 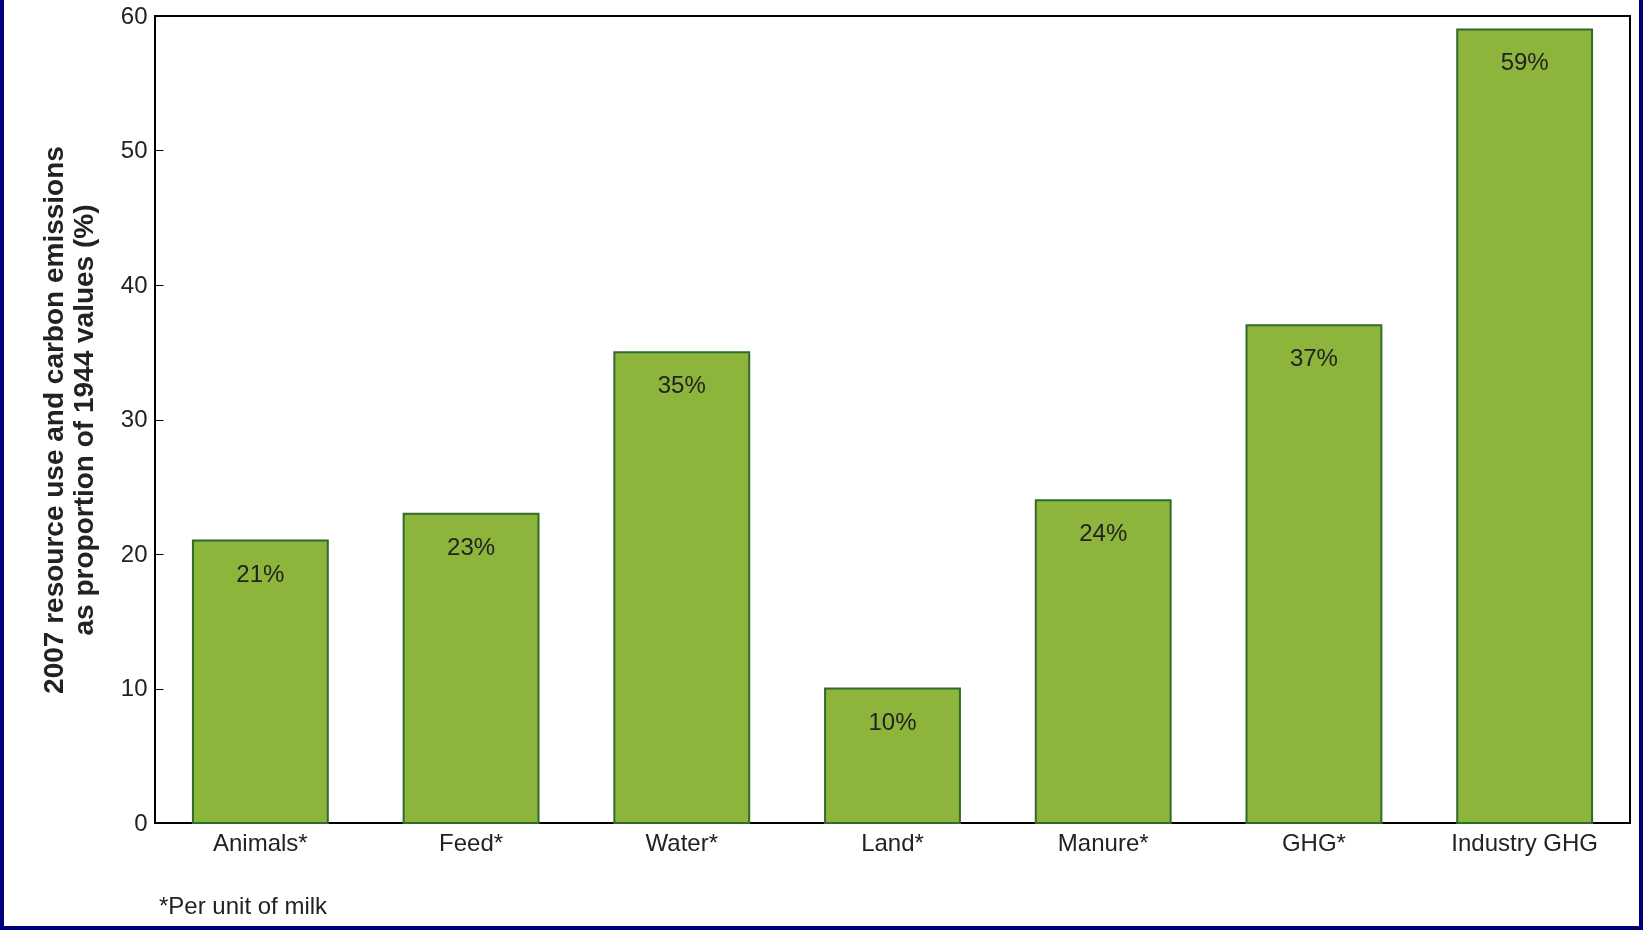 What do you see at coordinates (471, 546) in the screenshot?
I see `data-label: 23%` at bounding box center [471, 546].